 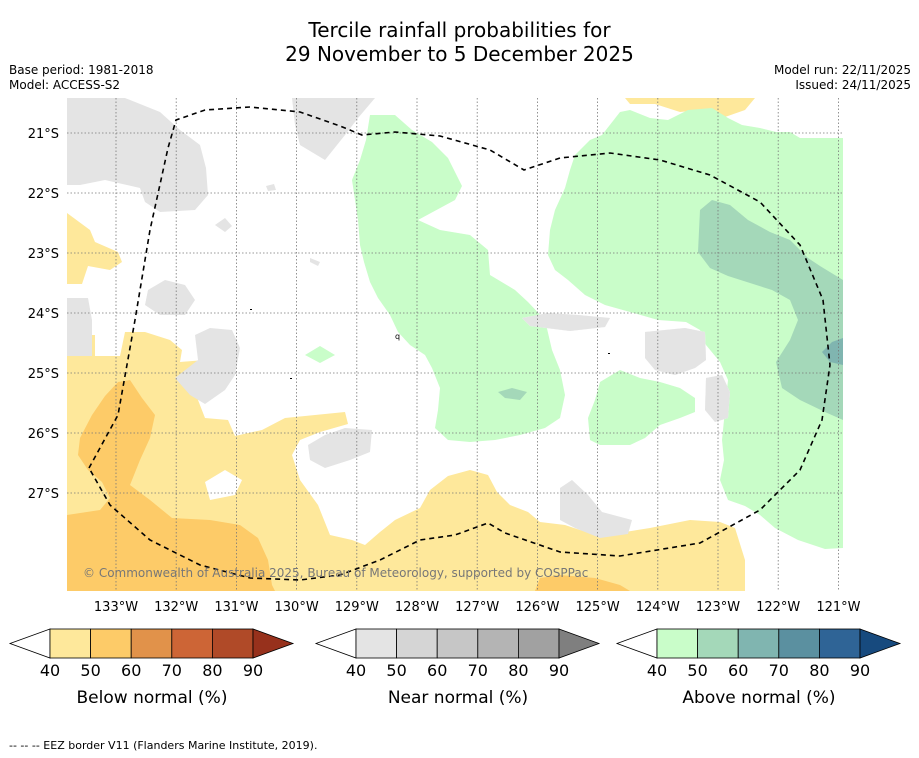 I want to click on colorbar-above-tick: 70, so click(x=779, y=670).